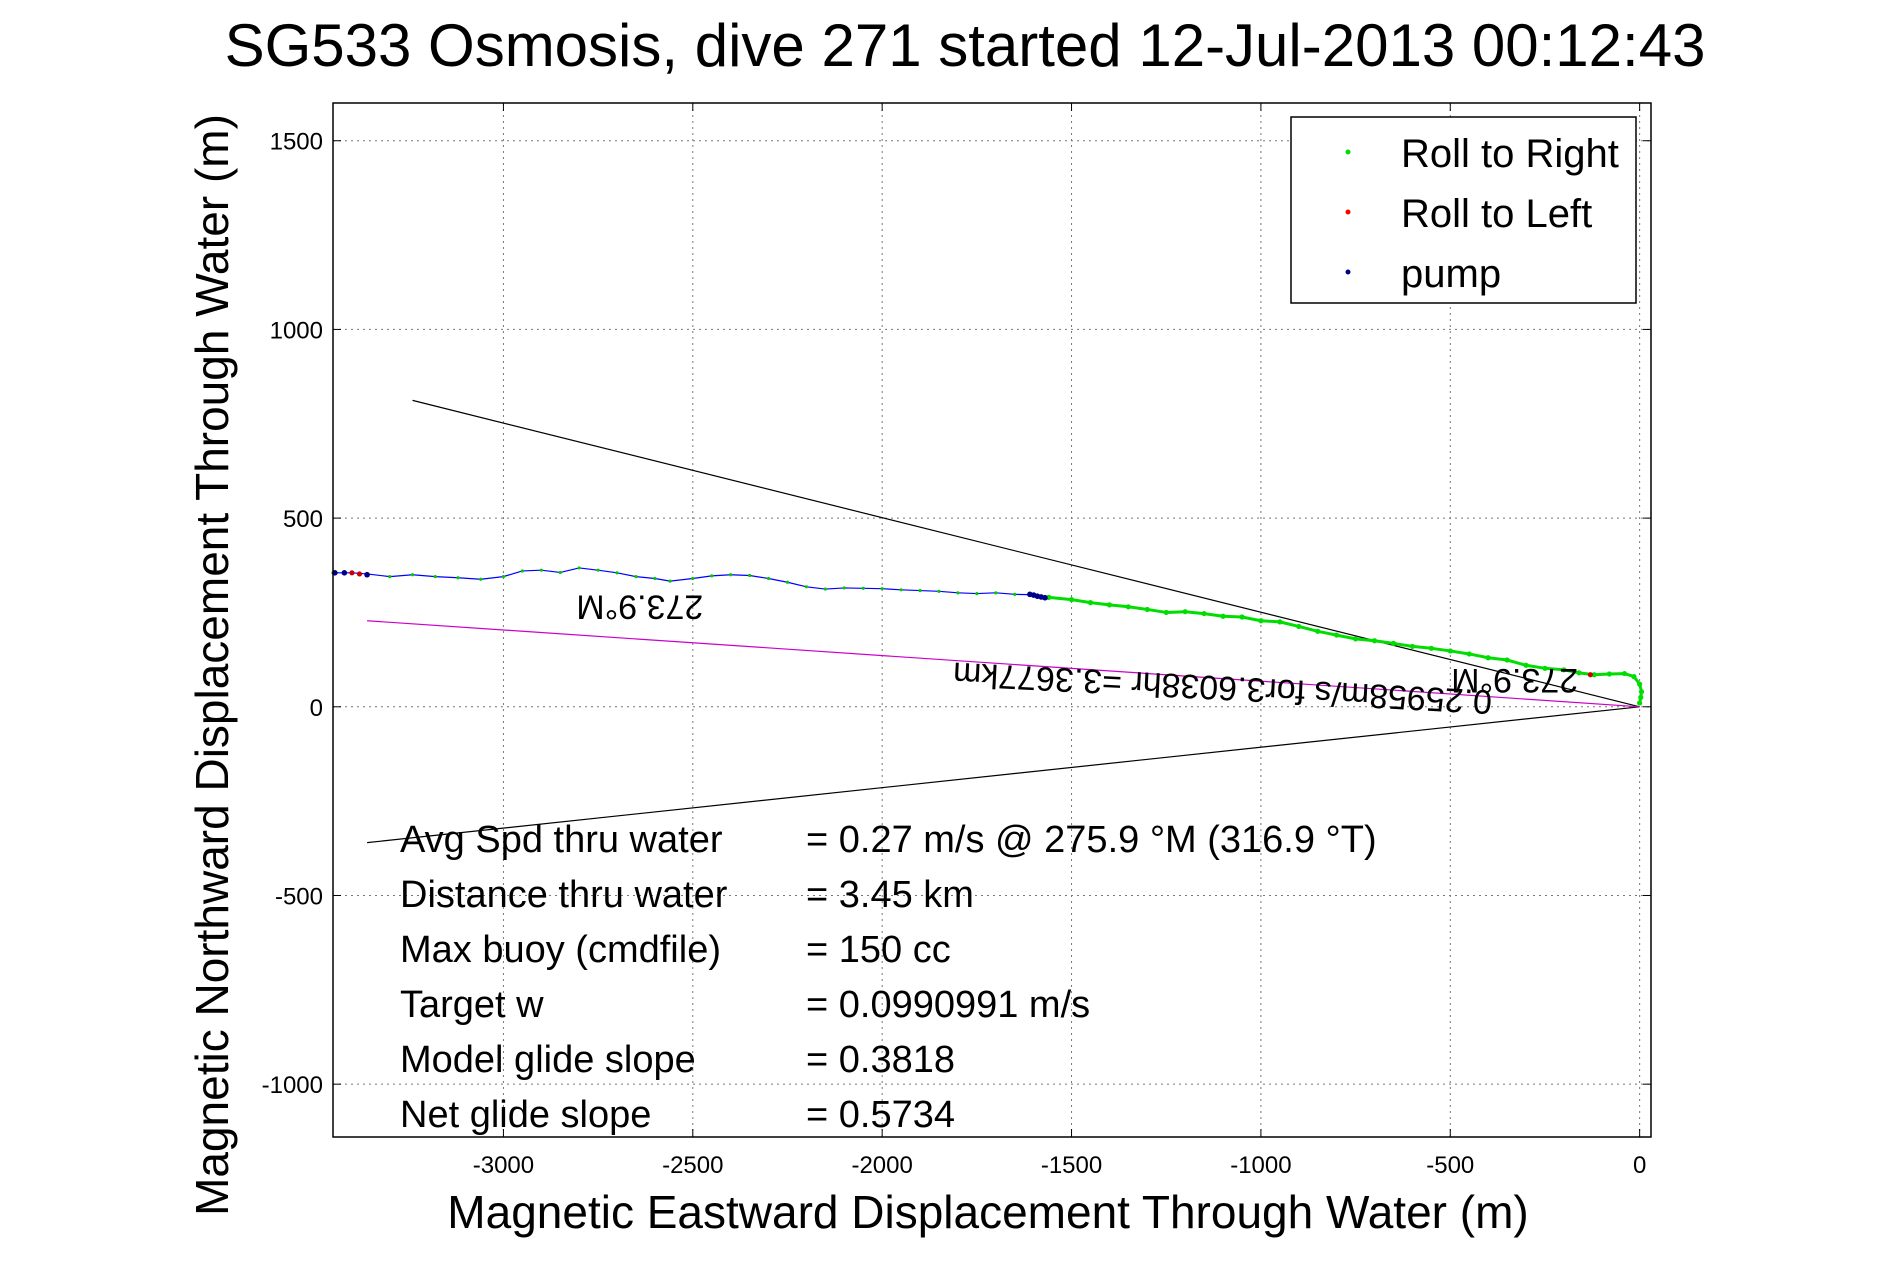  Describe the element at coordinates (1091, 840) in the screenshot. I see `stat-value: = 0.27 m/s @ 275.9 °M (316.9 °T)` at that location.